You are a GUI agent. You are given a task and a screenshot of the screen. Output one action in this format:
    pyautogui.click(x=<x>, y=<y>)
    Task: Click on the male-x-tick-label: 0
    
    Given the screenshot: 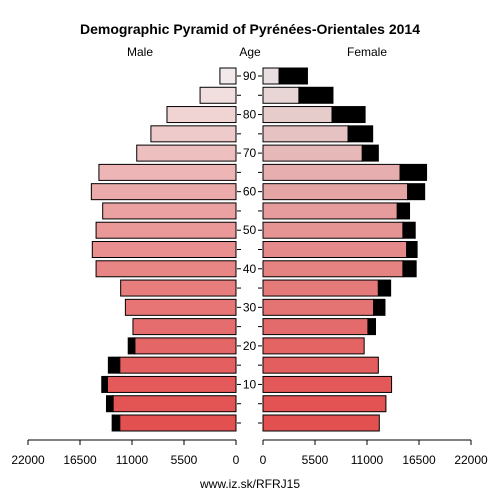 What is the action you would take?
    pyautogui.click(x=236, y=460)
    